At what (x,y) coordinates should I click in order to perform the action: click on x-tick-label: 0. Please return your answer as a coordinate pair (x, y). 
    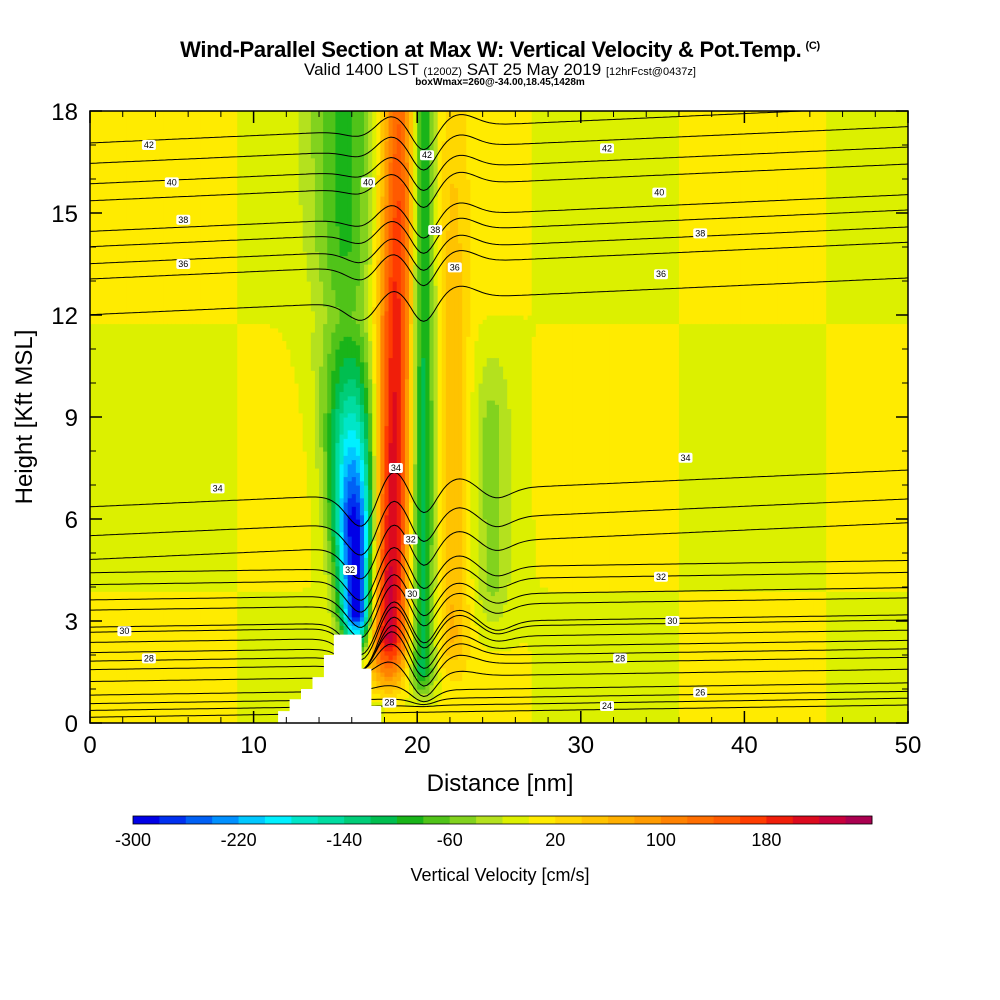
    Looking at the image, I should click on (89, 745).